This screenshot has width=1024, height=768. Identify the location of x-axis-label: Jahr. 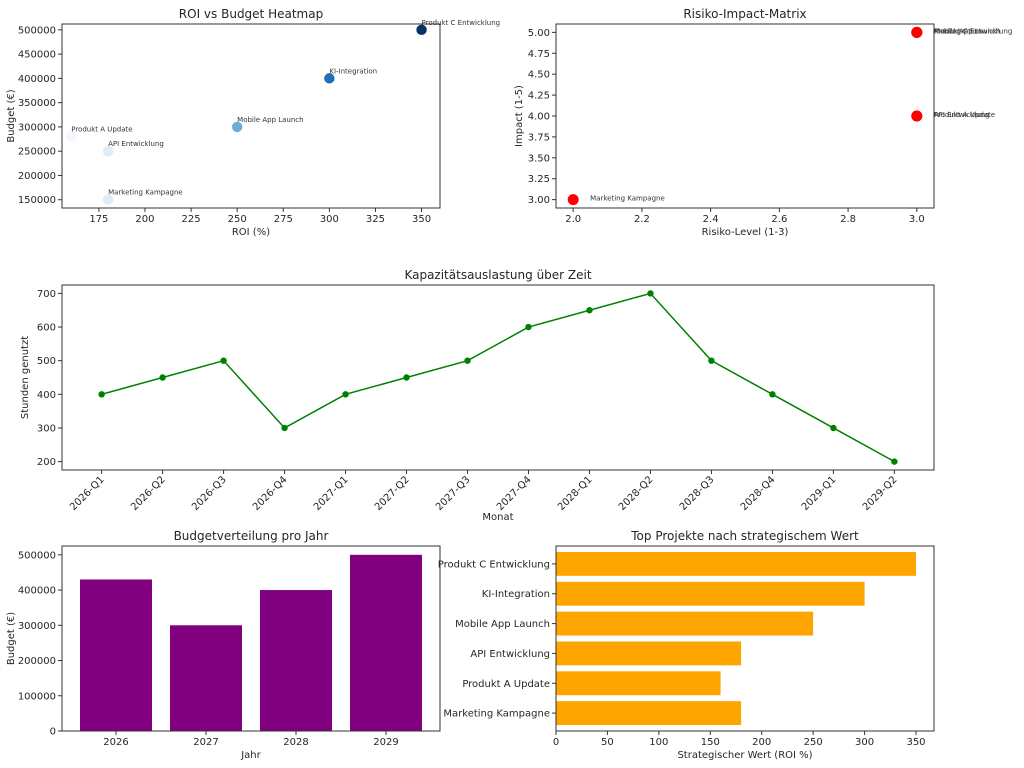
(250, 755).